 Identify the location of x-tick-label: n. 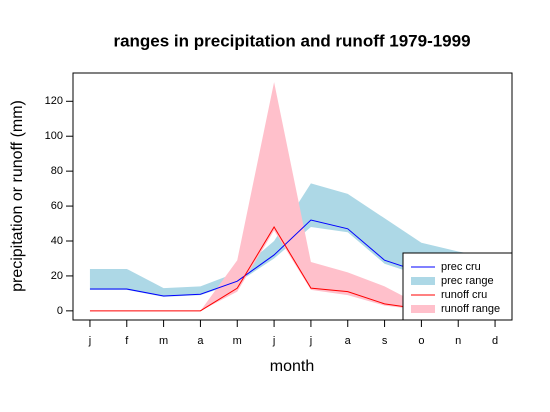
(458, 341).